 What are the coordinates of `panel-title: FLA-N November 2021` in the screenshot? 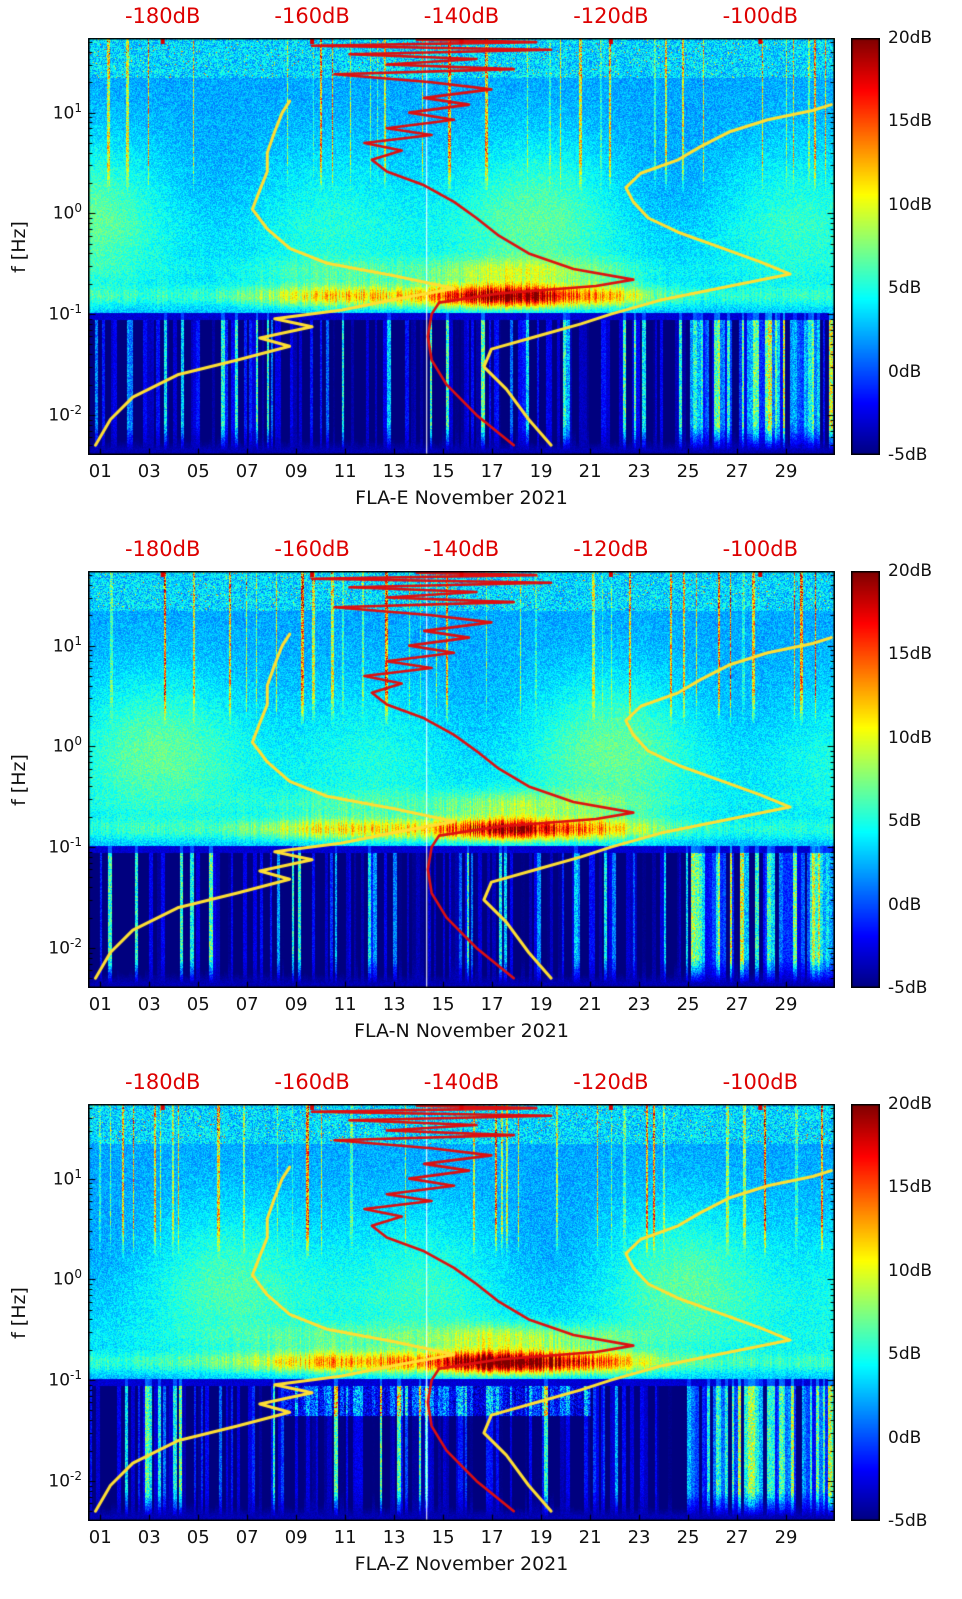 It's located at (461, 1031).